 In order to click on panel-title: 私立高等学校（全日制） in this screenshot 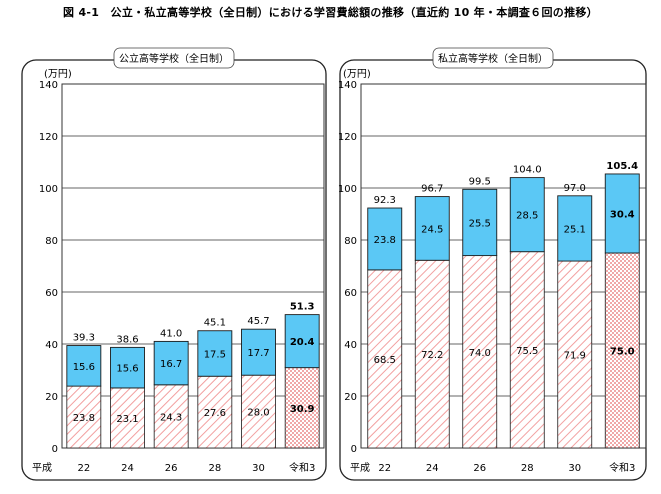, I will do `click(493, 58)`.